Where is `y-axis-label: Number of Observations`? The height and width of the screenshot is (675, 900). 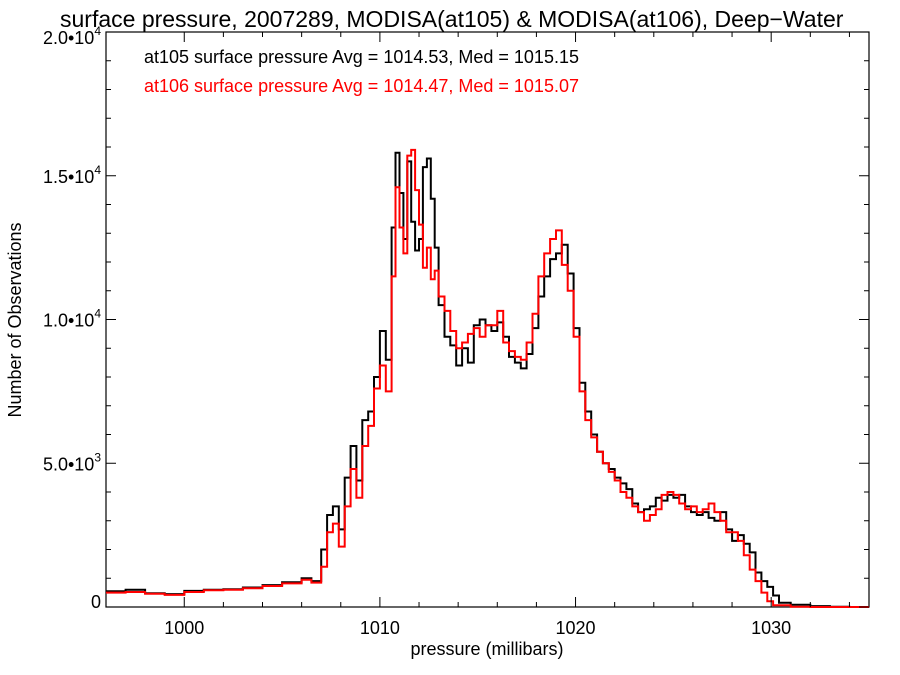 y-axis-label: Number of Observations is located at coordinates (15, 319).